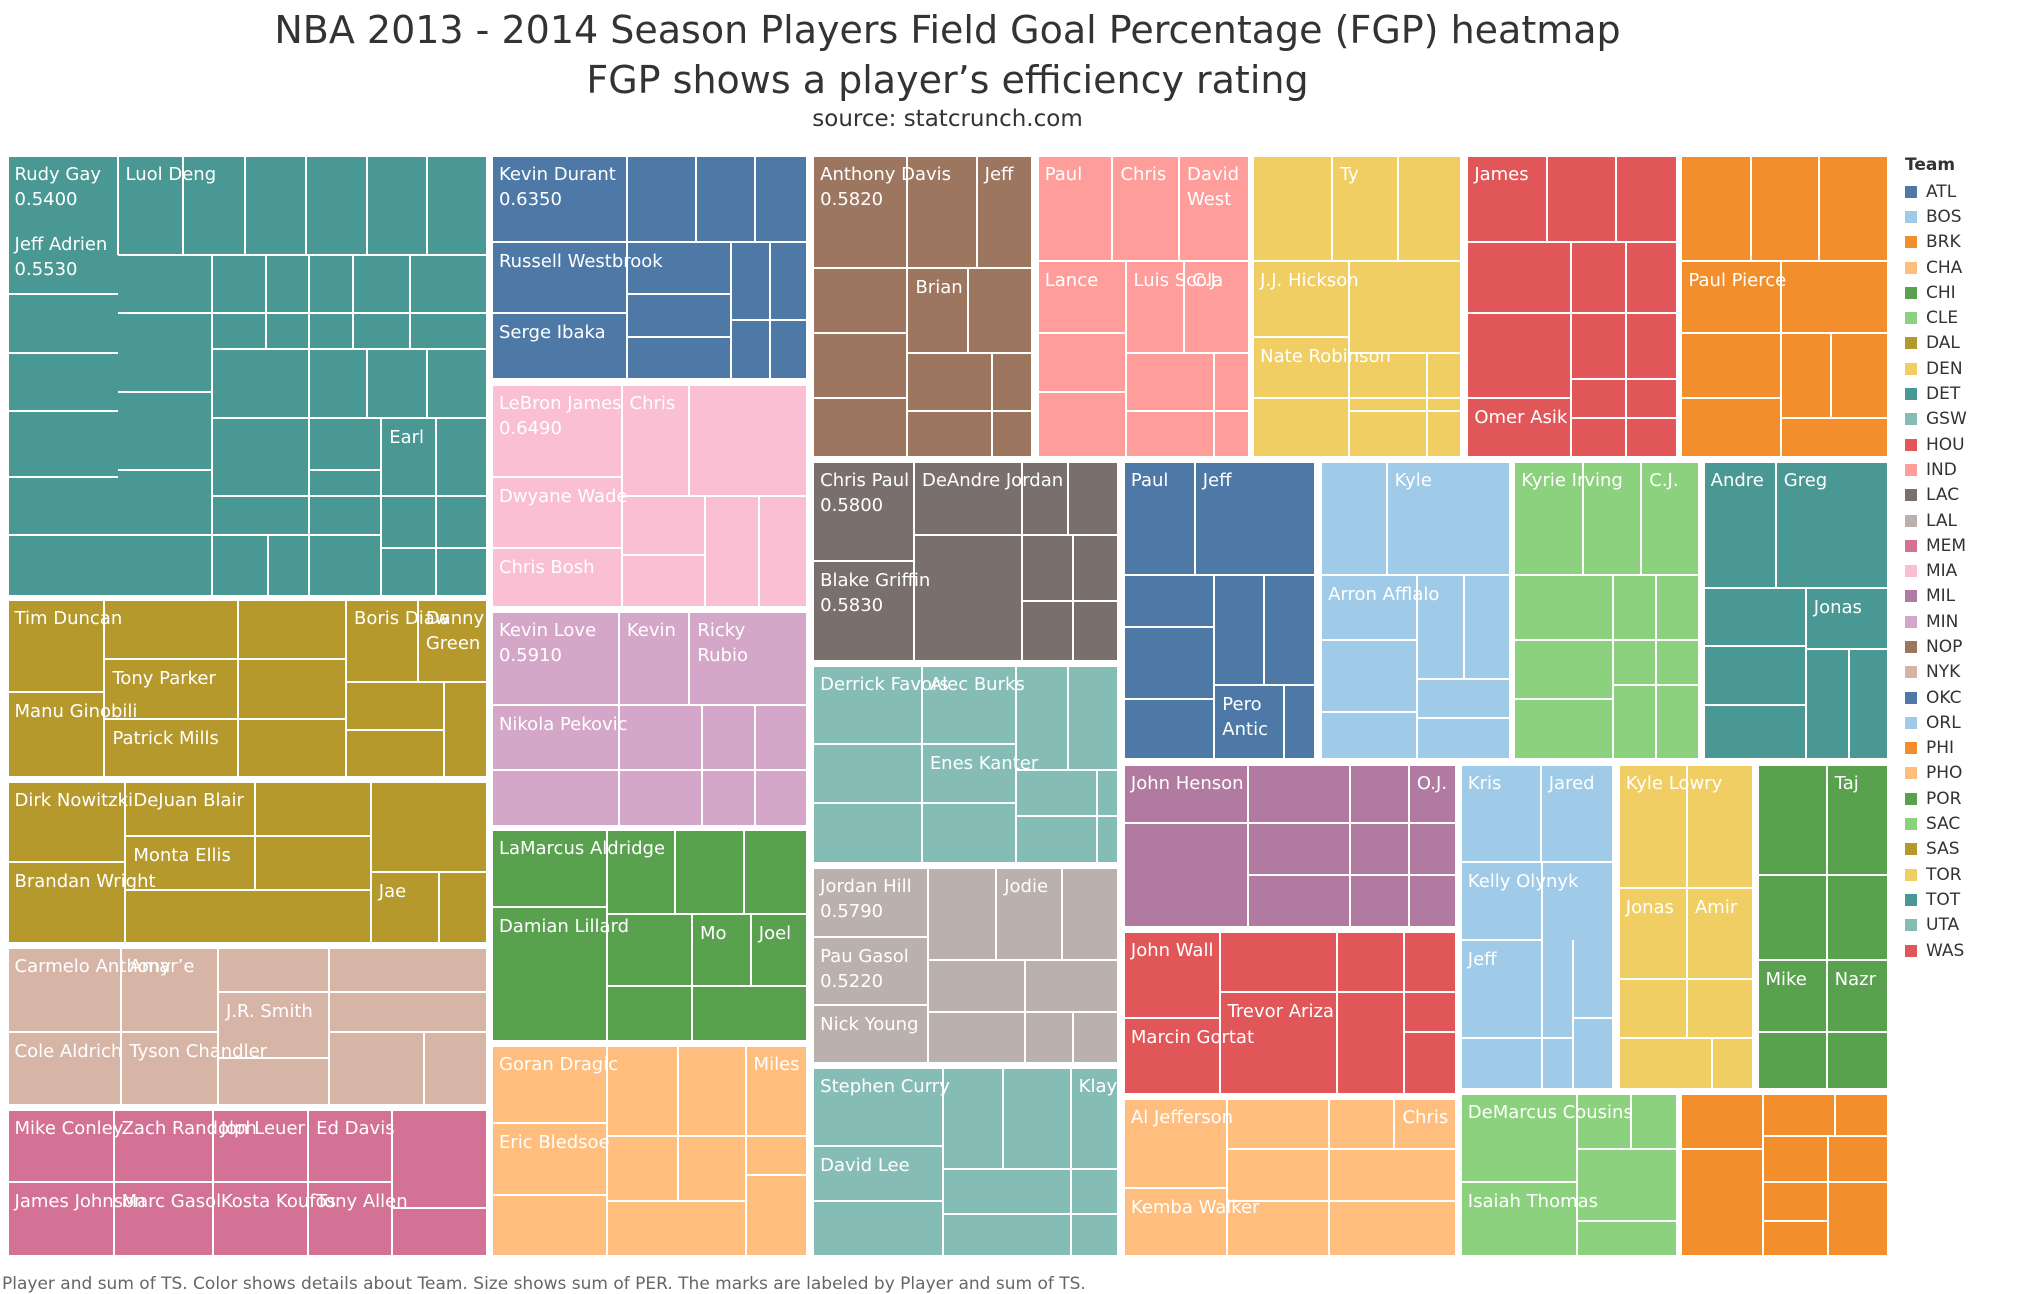  I want to click on legend-item-ind: IND, so click(1936, 469).